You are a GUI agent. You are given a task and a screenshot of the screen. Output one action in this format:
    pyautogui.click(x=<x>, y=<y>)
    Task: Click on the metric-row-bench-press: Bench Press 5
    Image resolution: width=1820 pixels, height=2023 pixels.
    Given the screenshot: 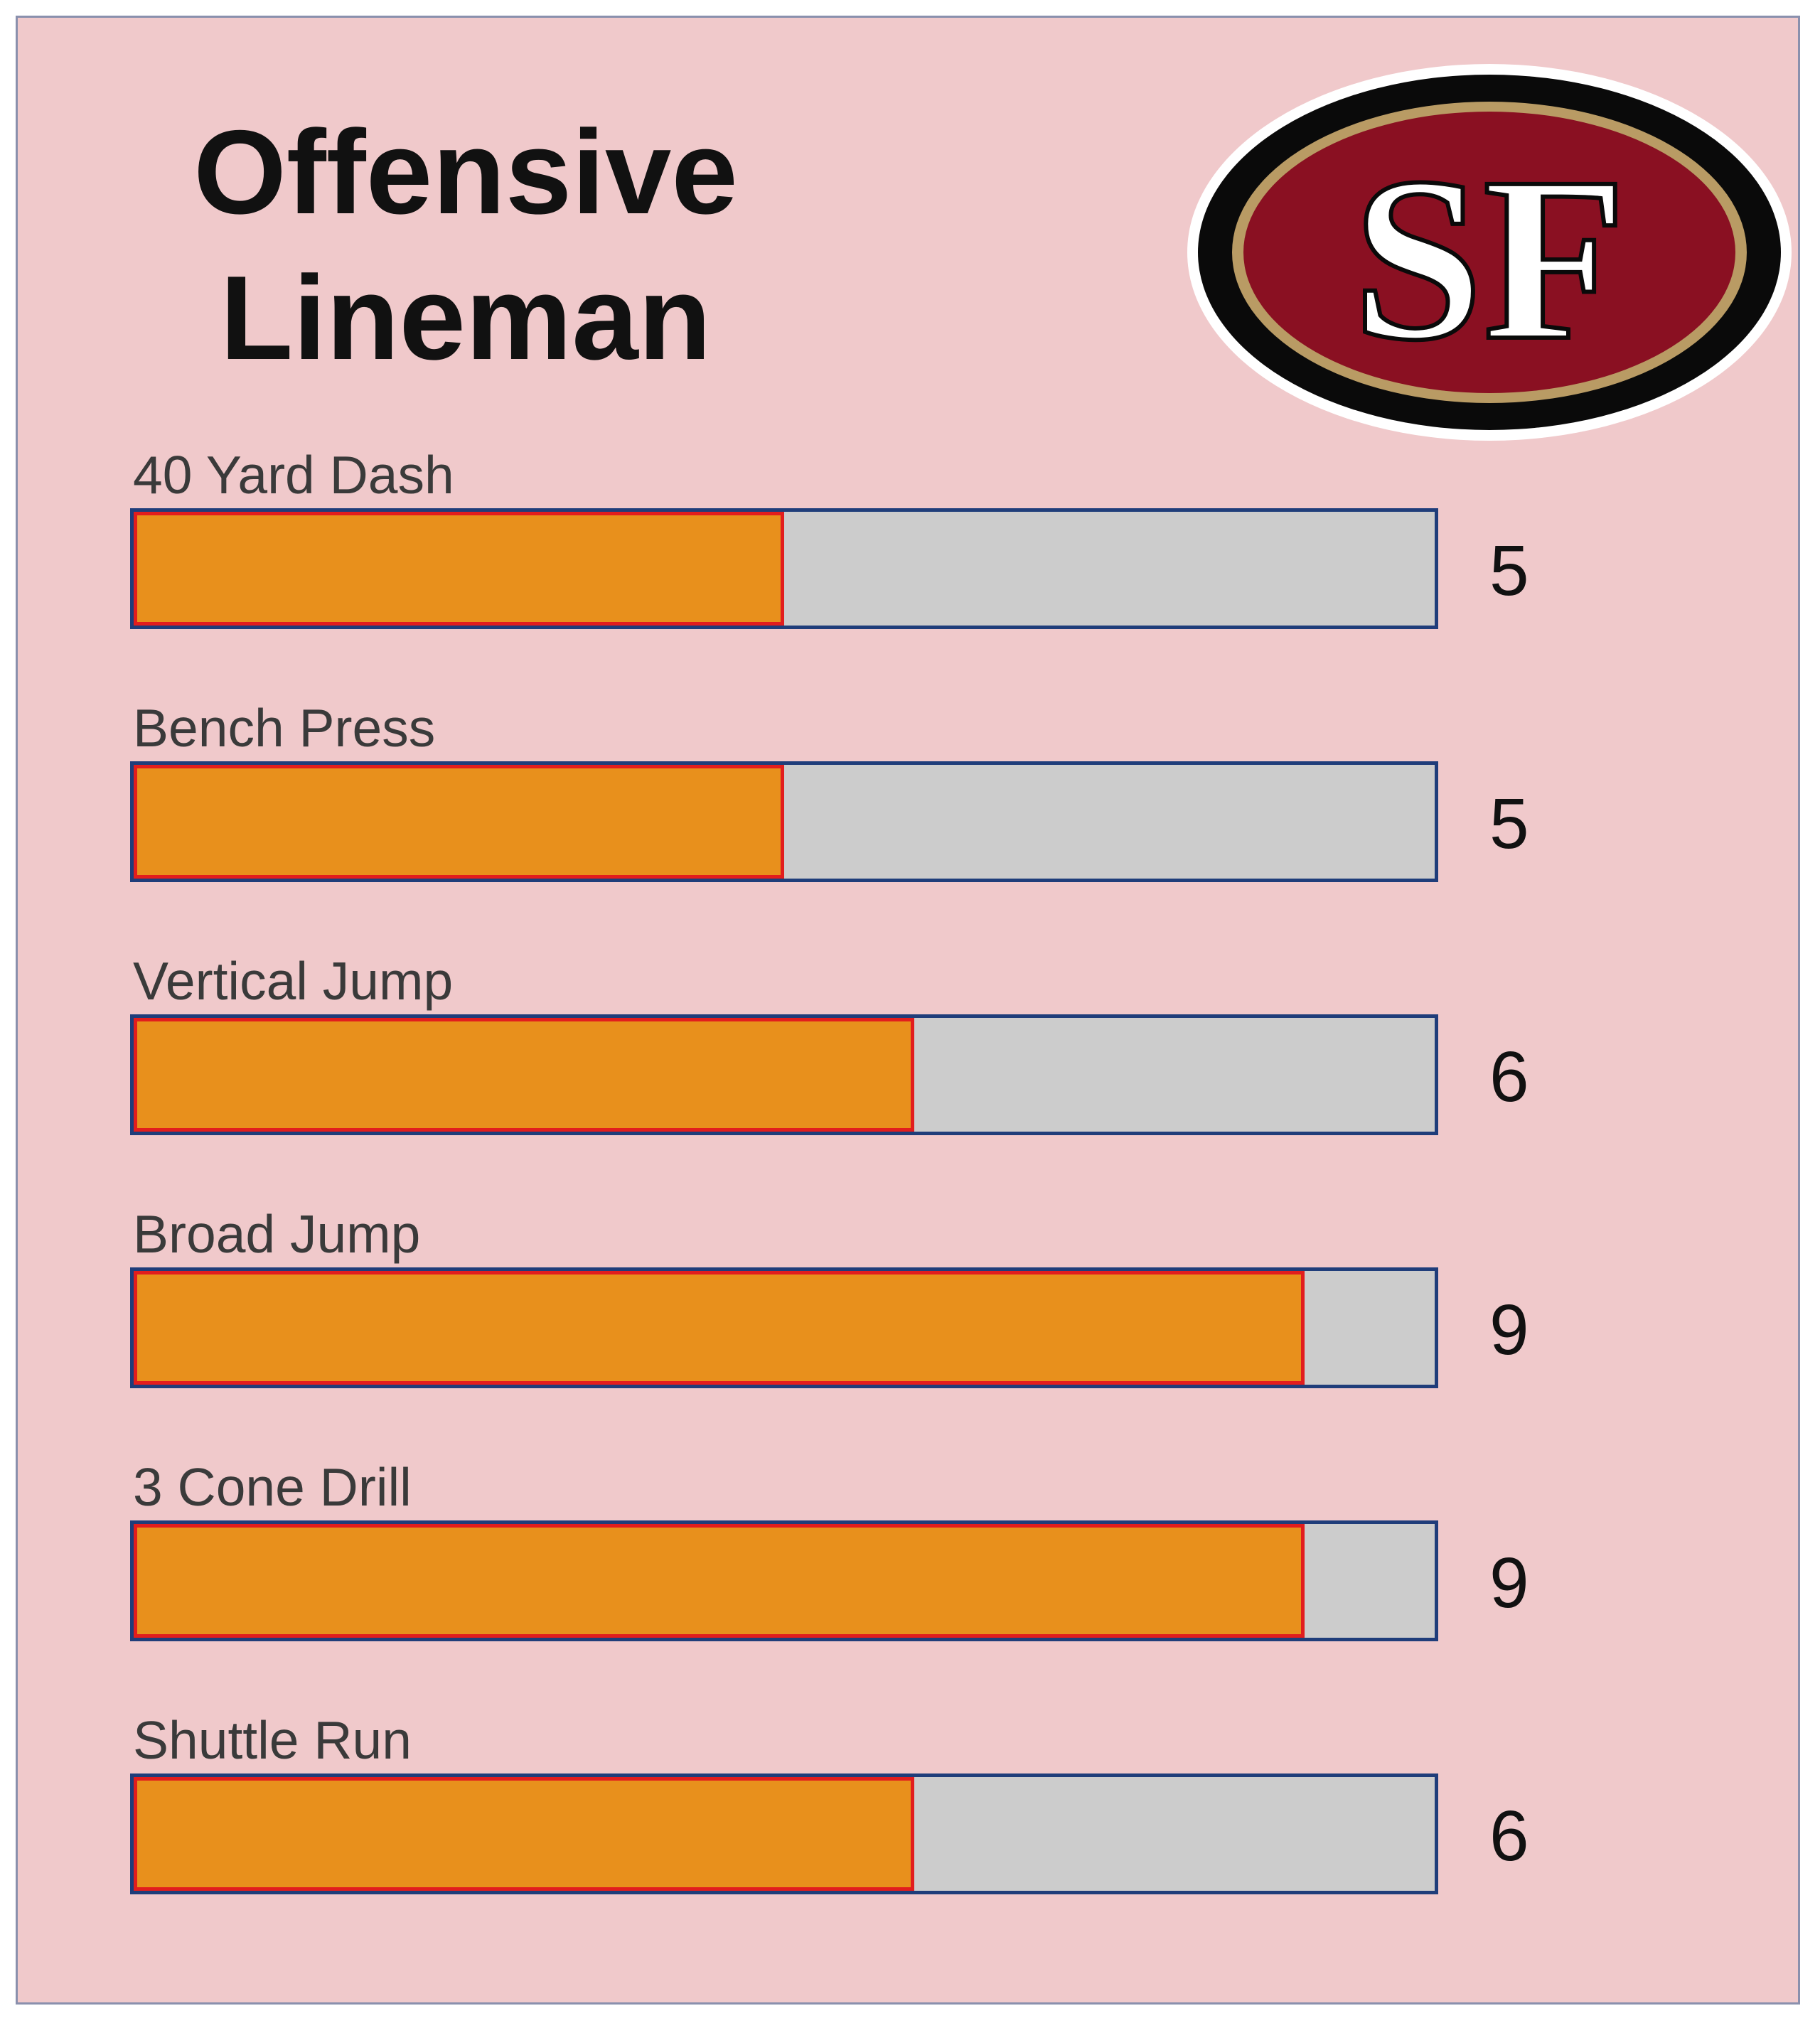 What is the action you would take?
    pyautogui.click(x=912, y=802)
    